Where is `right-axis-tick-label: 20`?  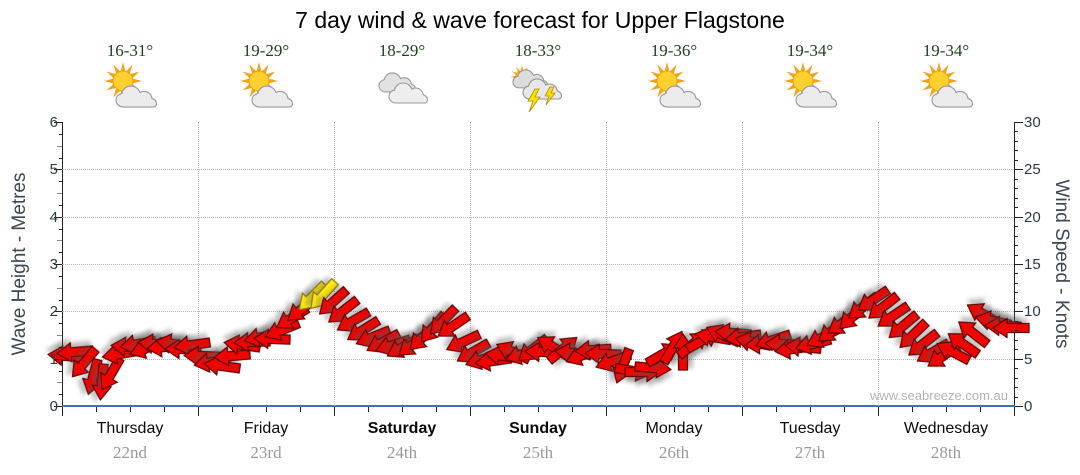
right-axis-tick-label: 20 is located at coordinates (1032, 217).